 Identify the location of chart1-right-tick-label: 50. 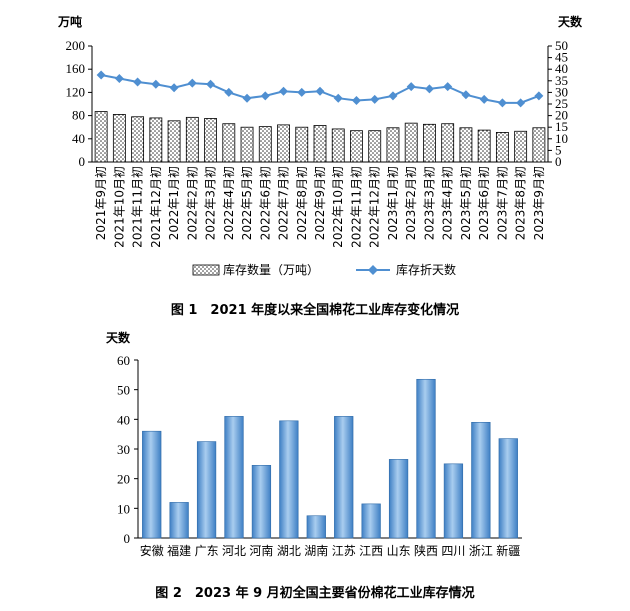
(561, 45).